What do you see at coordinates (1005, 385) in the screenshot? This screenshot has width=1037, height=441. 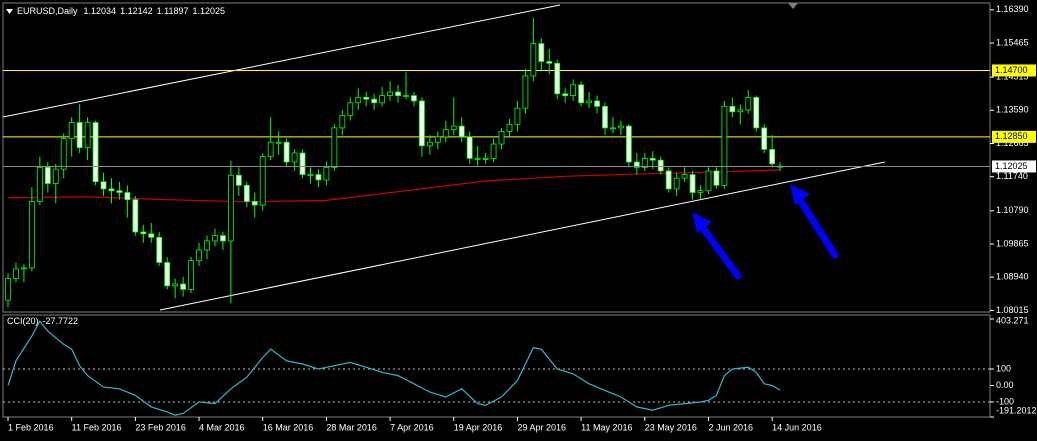 I see `cci-y-tick-label: 0.00` at bounding box center [1005, 385].